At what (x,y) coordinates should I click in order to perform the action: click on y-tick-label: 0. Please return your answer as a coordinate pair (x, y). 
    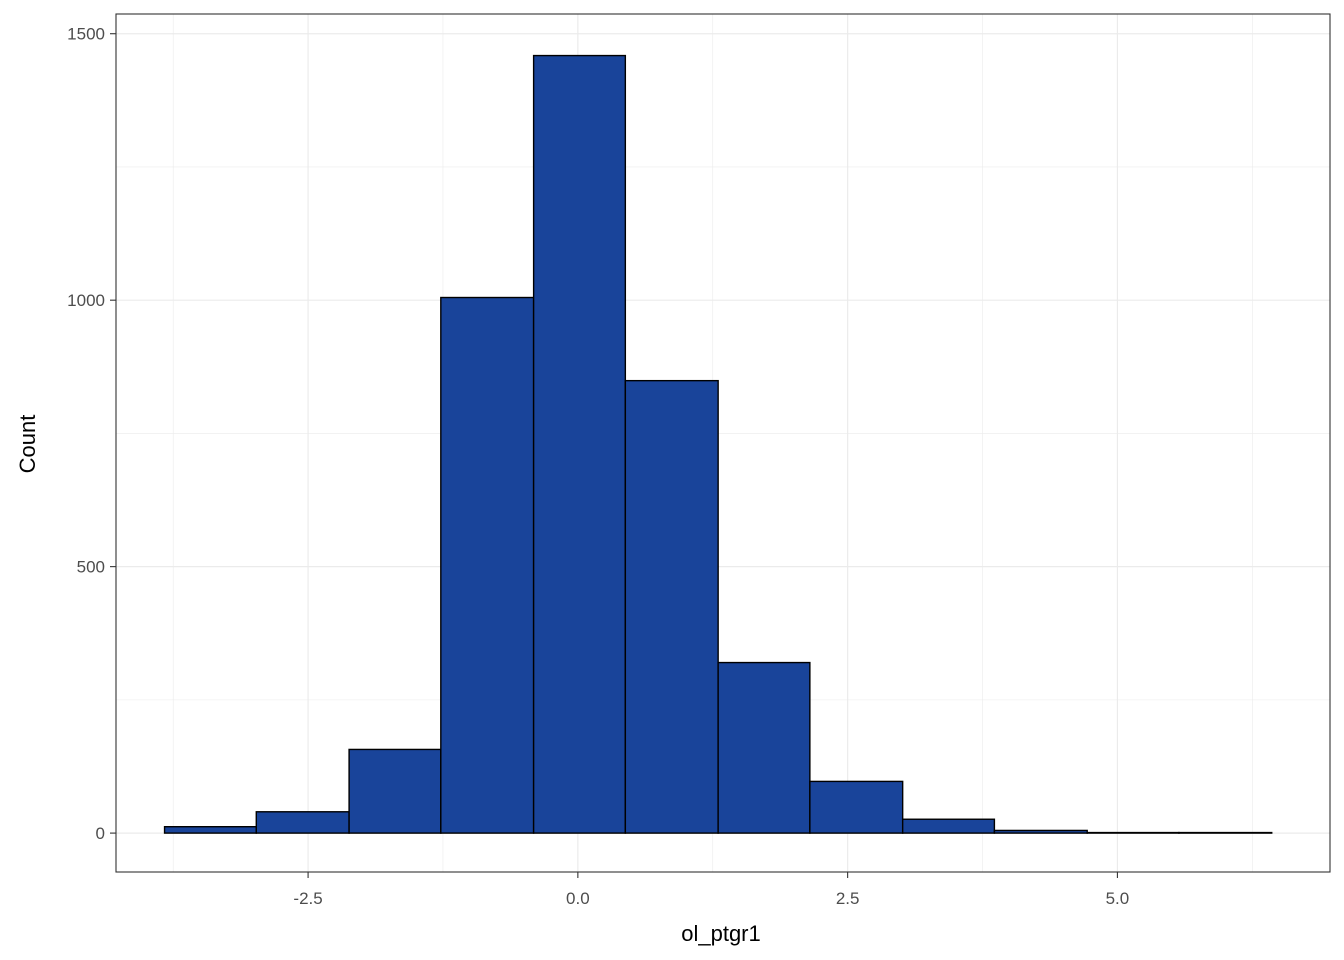
    Looking at the image, I should click on (100, 833).